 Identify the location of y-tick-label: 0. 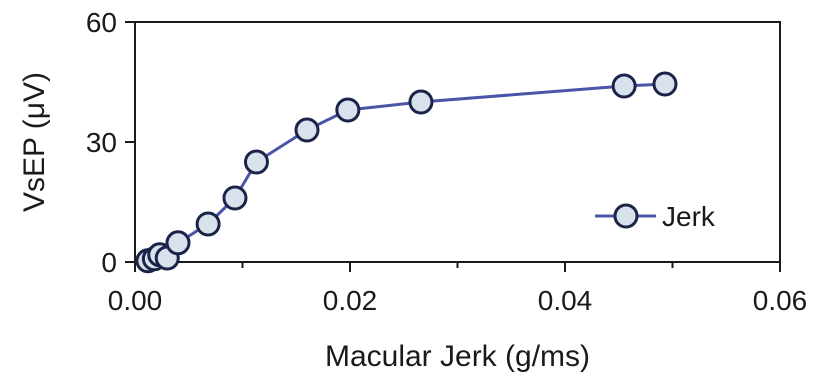
(109, 262).